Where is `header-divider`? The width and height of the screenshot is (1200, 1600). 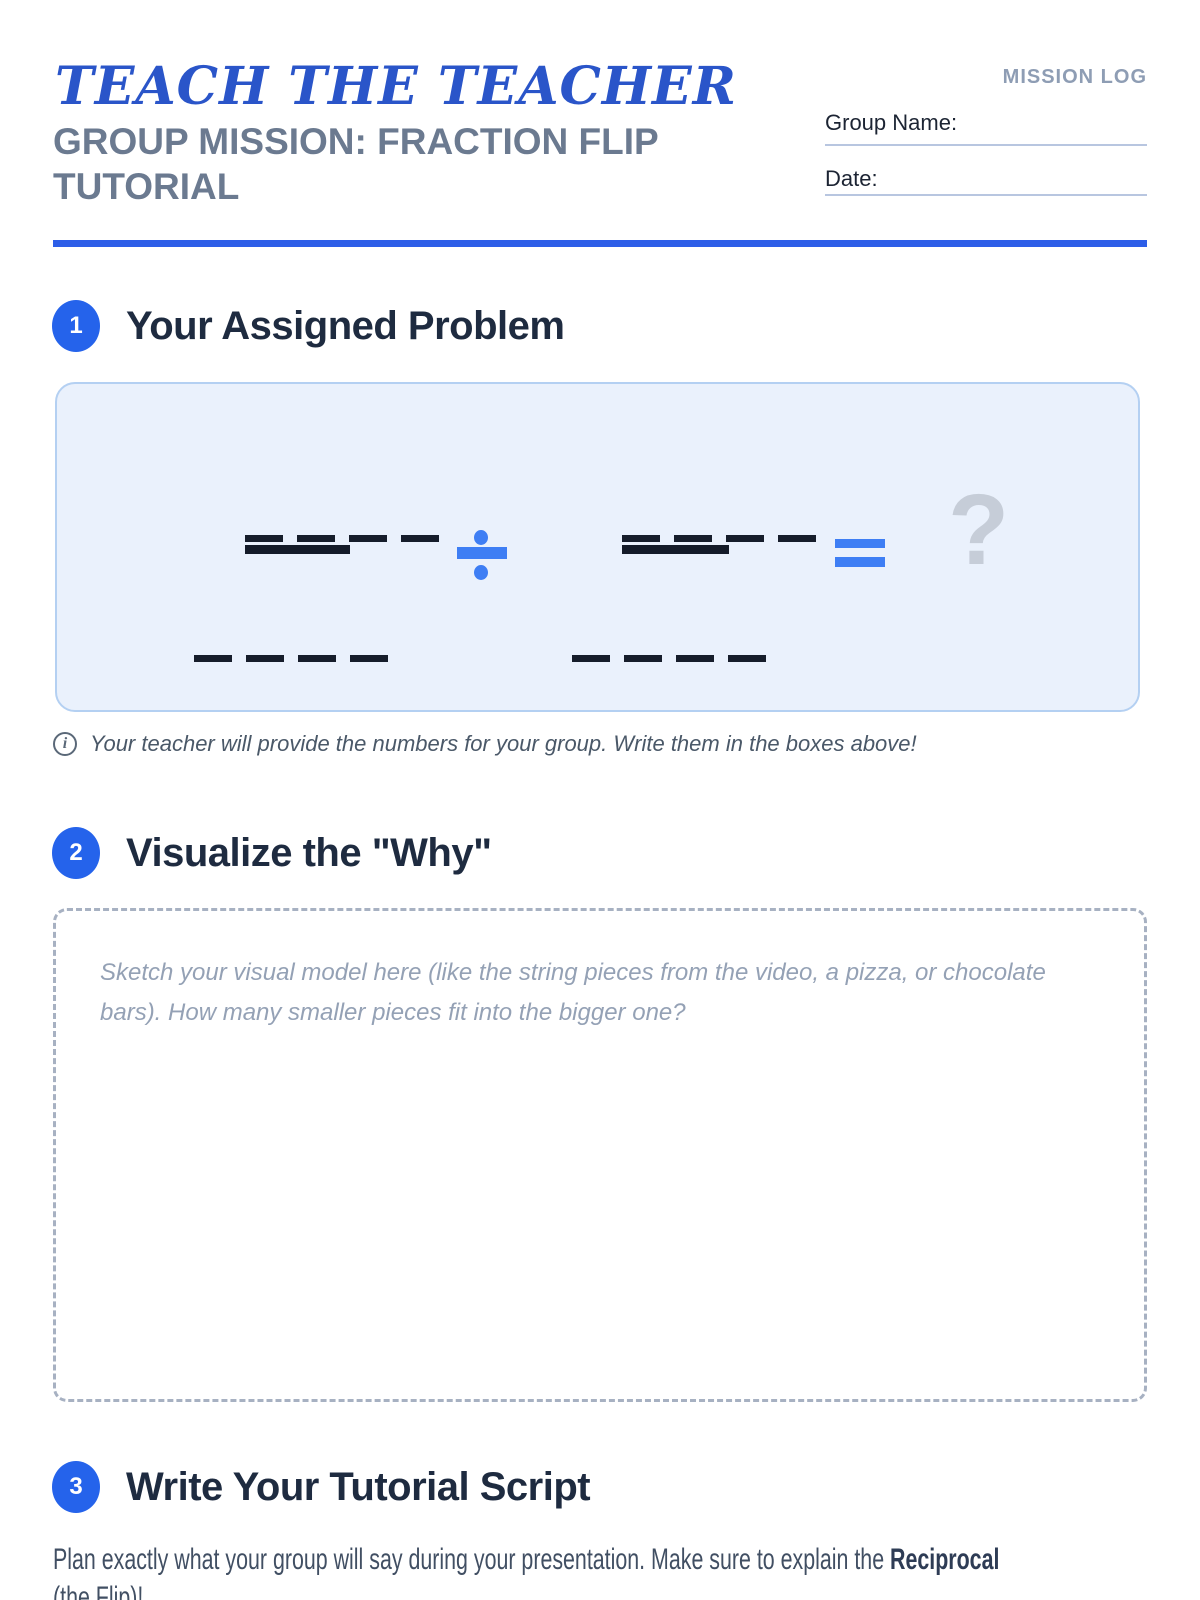
header-divider is located at coordinates (600, 243).